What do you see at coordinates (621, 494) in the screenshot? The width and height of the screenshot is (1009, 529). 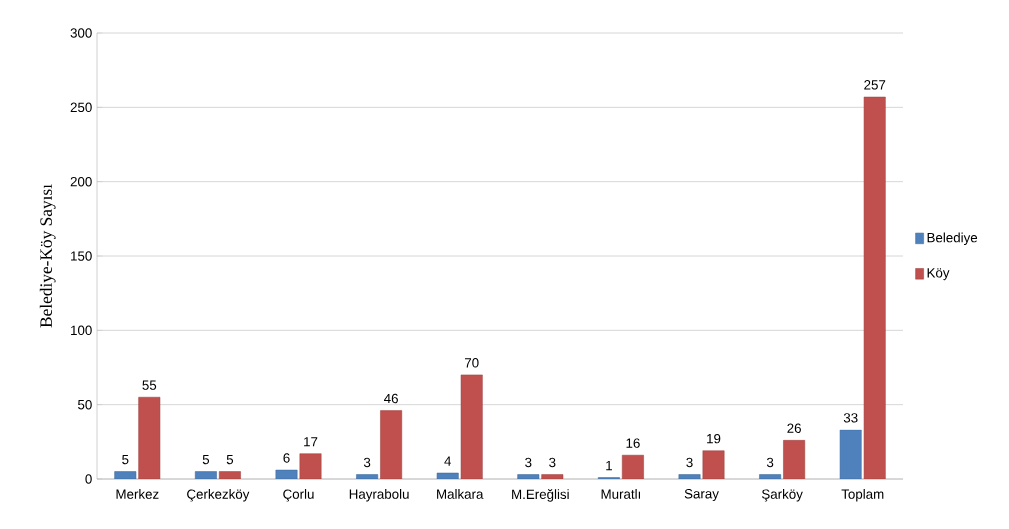 I see `x-tick-label: Muratlı` at bounding box center [621, 494].